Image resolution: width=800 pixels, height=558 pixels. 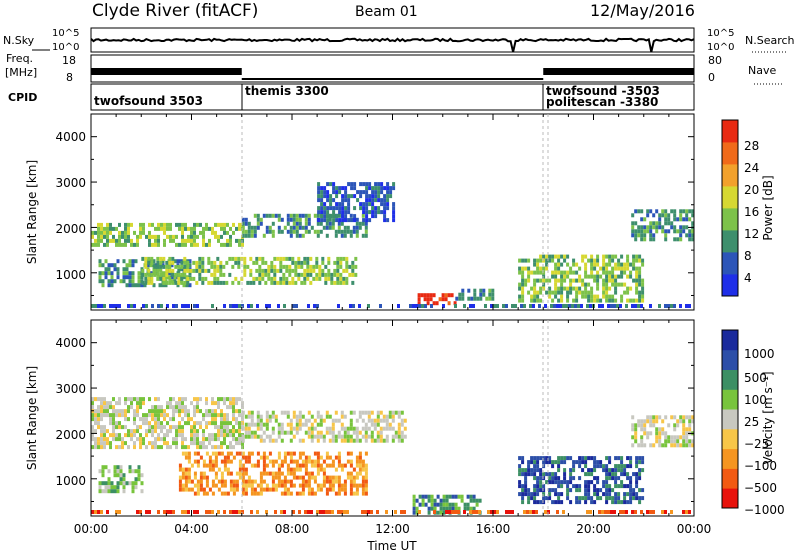 What do you see at coordinates (751, 190) in the screenshot?
I see `power-cbar-tick: 20` at bounding box center [751, 190].